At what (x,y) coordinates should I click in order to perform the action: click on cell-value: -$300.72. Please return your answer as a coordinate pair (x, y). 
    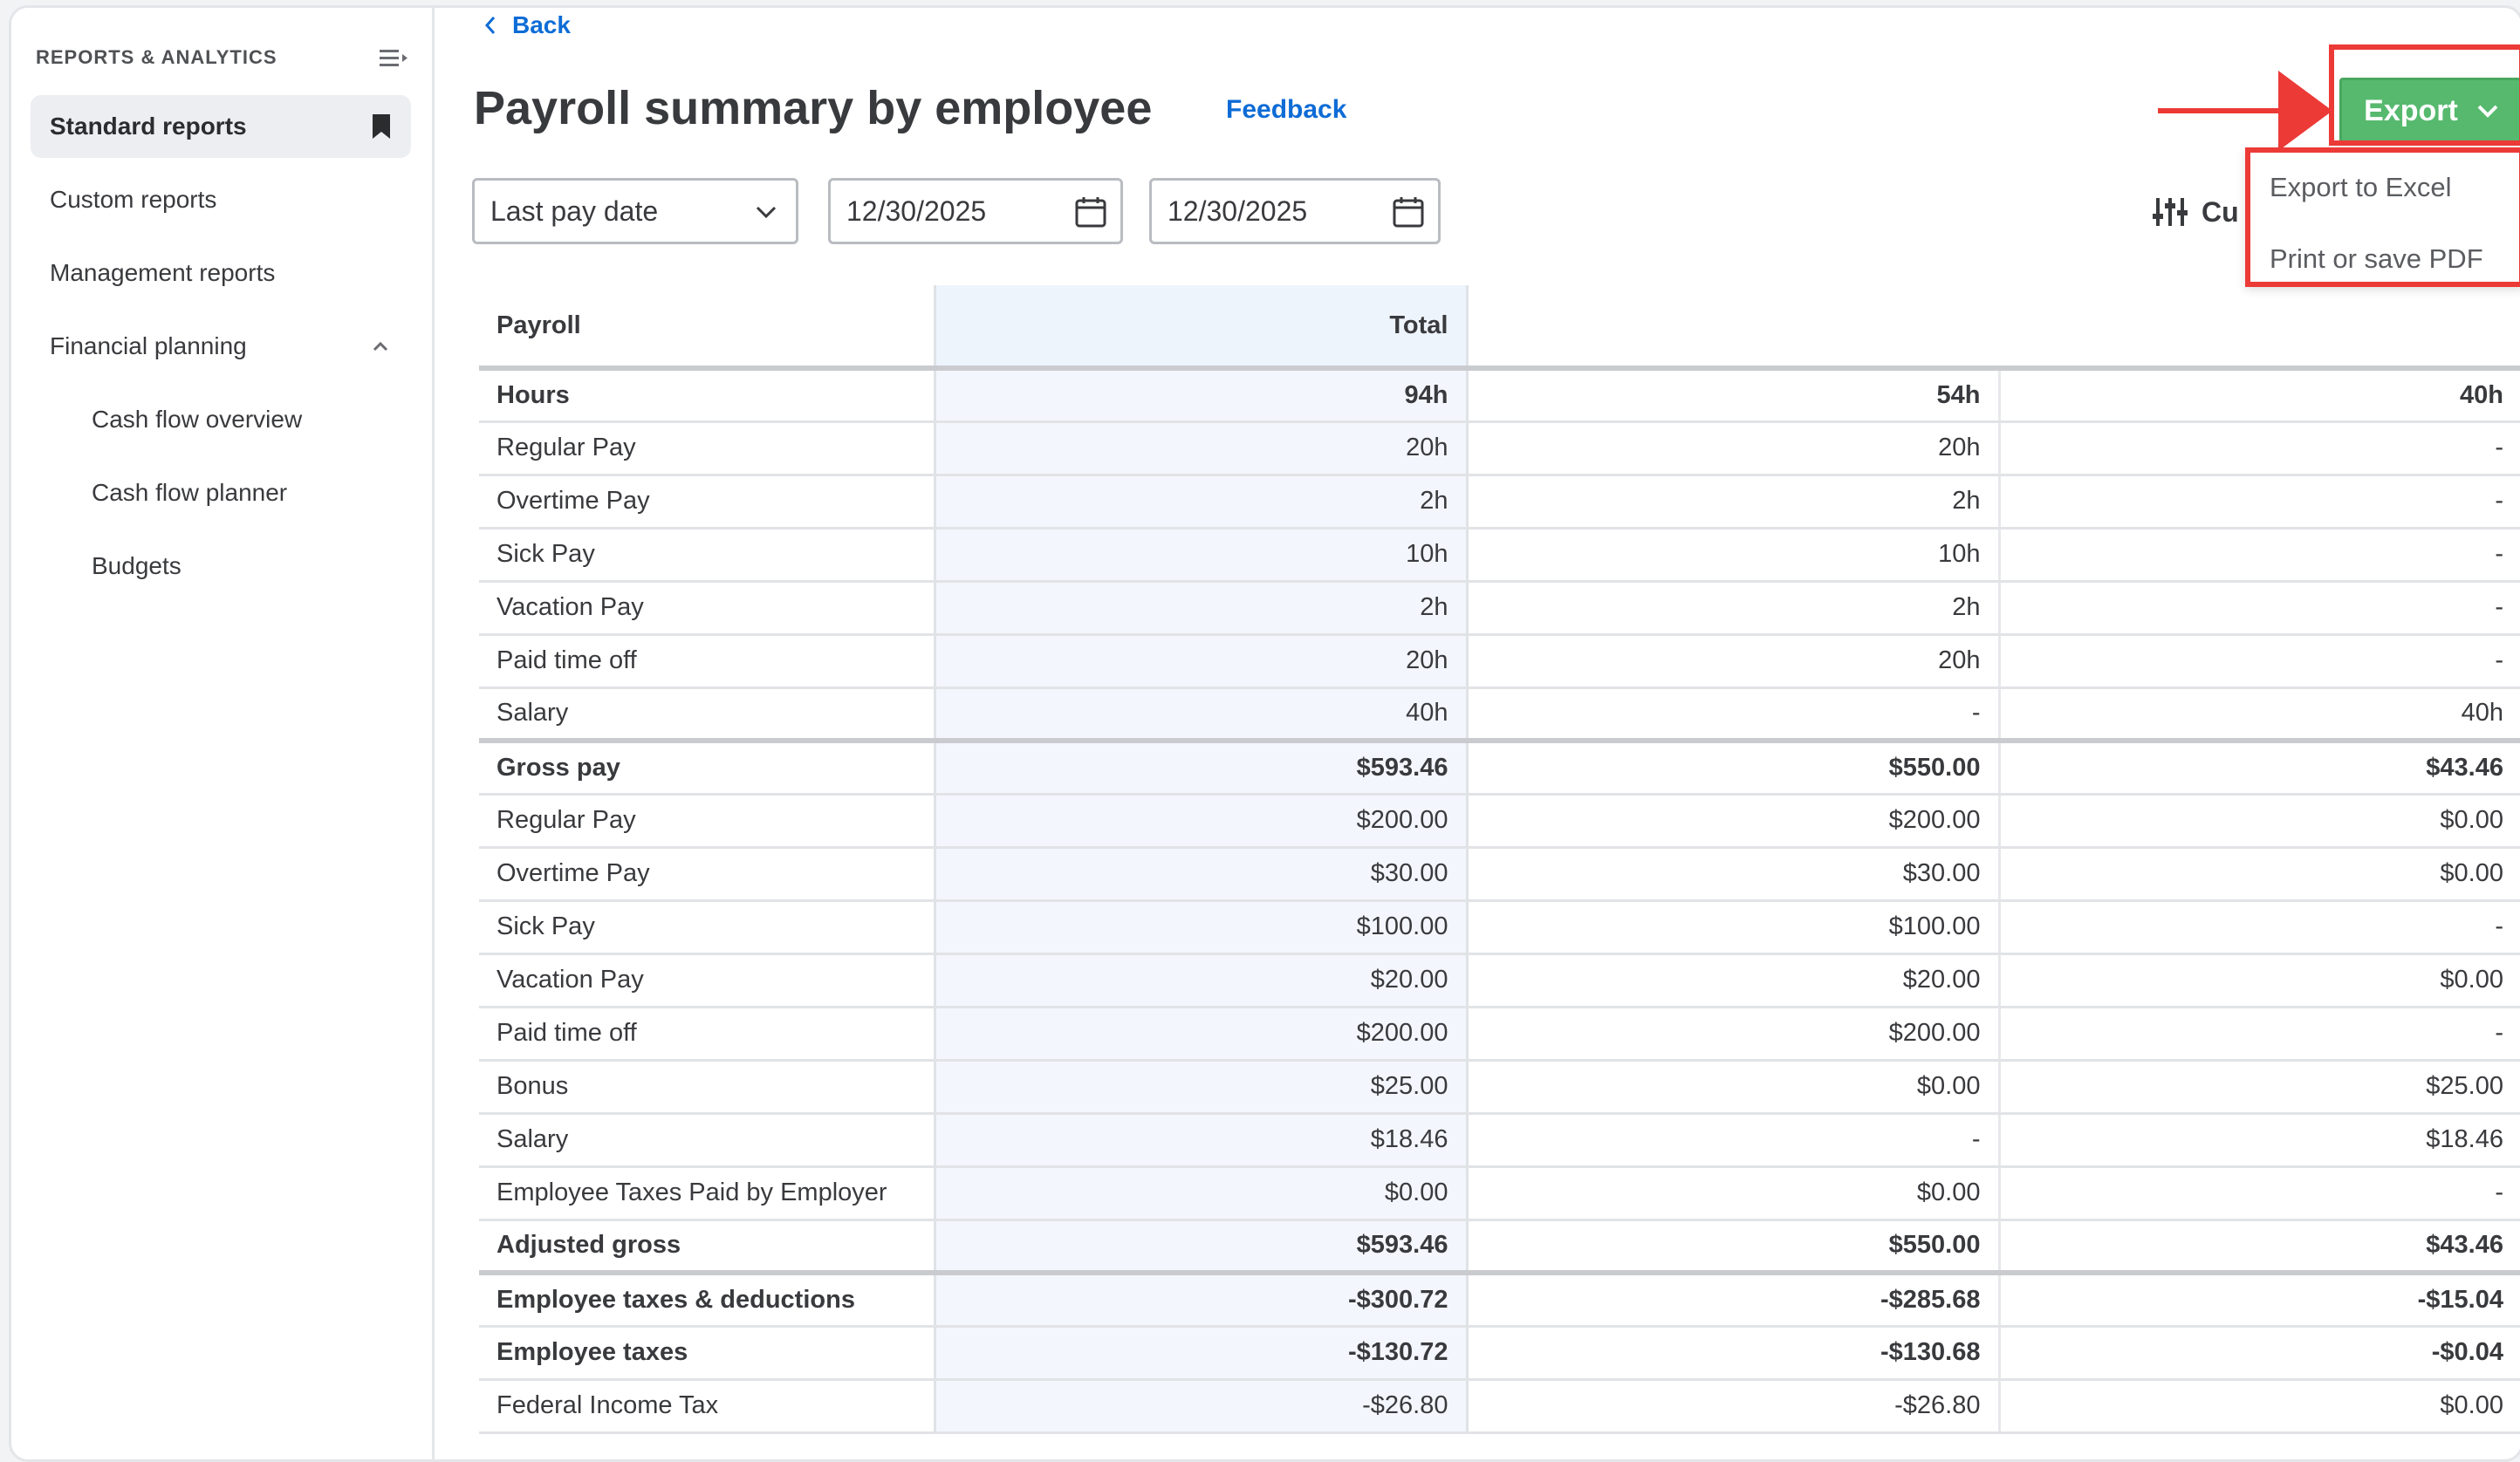
    Looking at the image, I should click on (1201, 1299).